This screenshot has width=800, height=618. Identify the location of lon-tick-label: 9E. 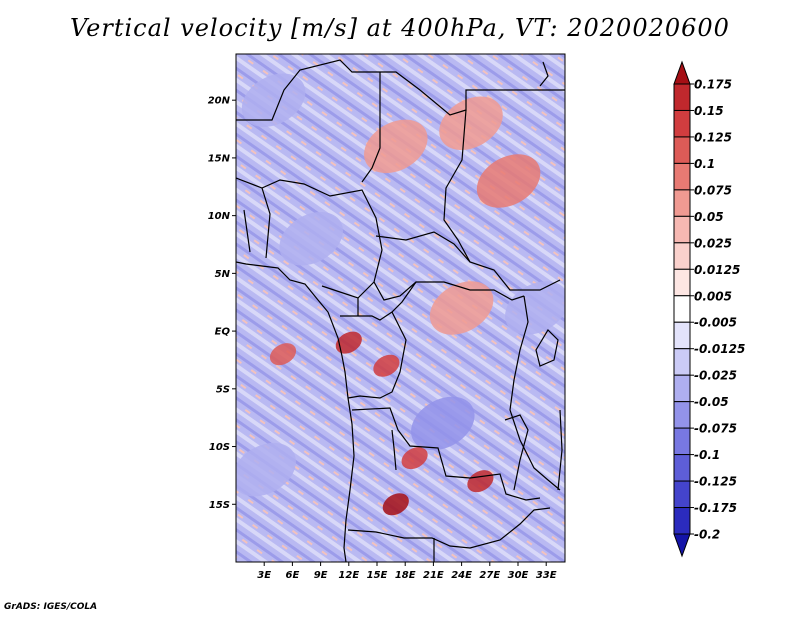
(321, 575).